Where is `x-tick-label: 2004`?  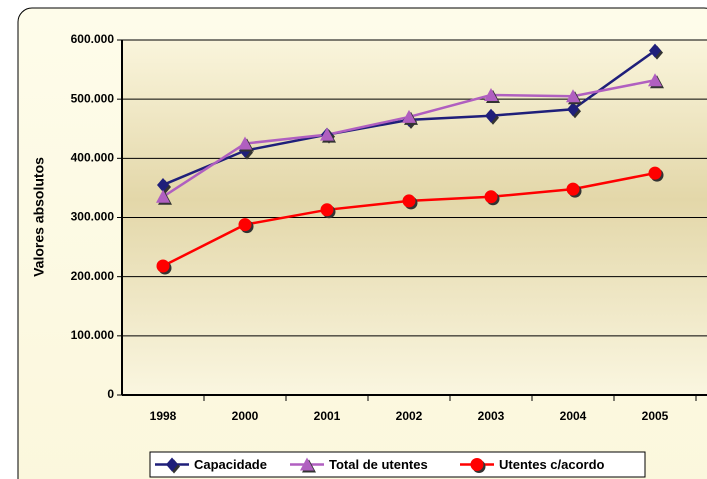 x-tick-label: 2004 is located at coordinates (573, 416).